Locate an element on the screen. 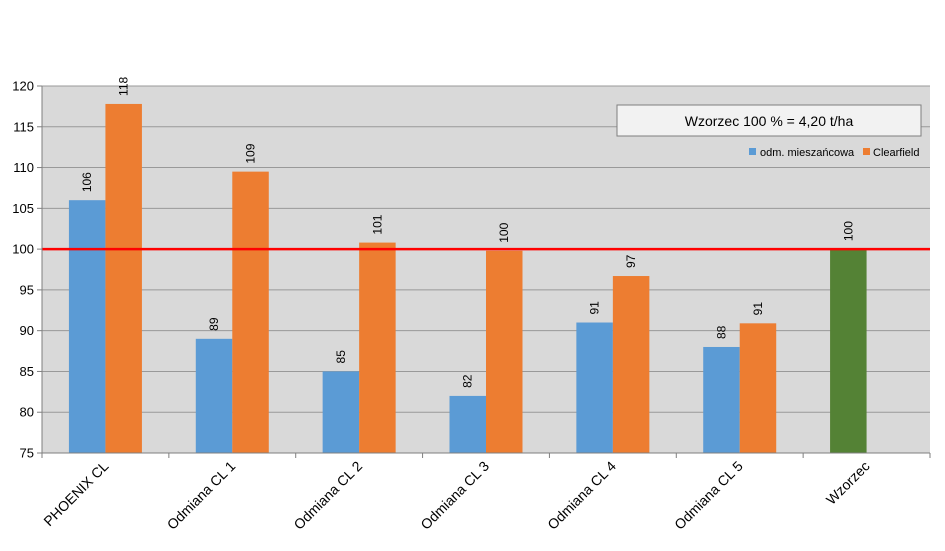 The width and height of the screenshot is (945, 551). x-tick-label: Odmiana CL 3 is located at coordinates (454, 495).